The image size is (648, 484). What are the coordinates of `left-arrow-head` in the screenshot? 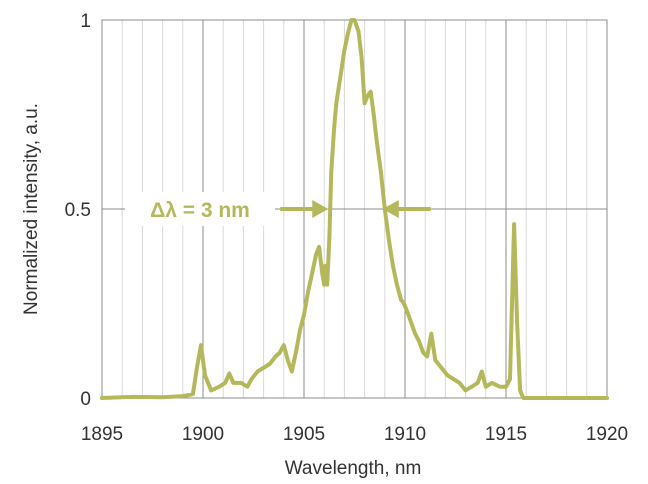 It's located at (320, 209).